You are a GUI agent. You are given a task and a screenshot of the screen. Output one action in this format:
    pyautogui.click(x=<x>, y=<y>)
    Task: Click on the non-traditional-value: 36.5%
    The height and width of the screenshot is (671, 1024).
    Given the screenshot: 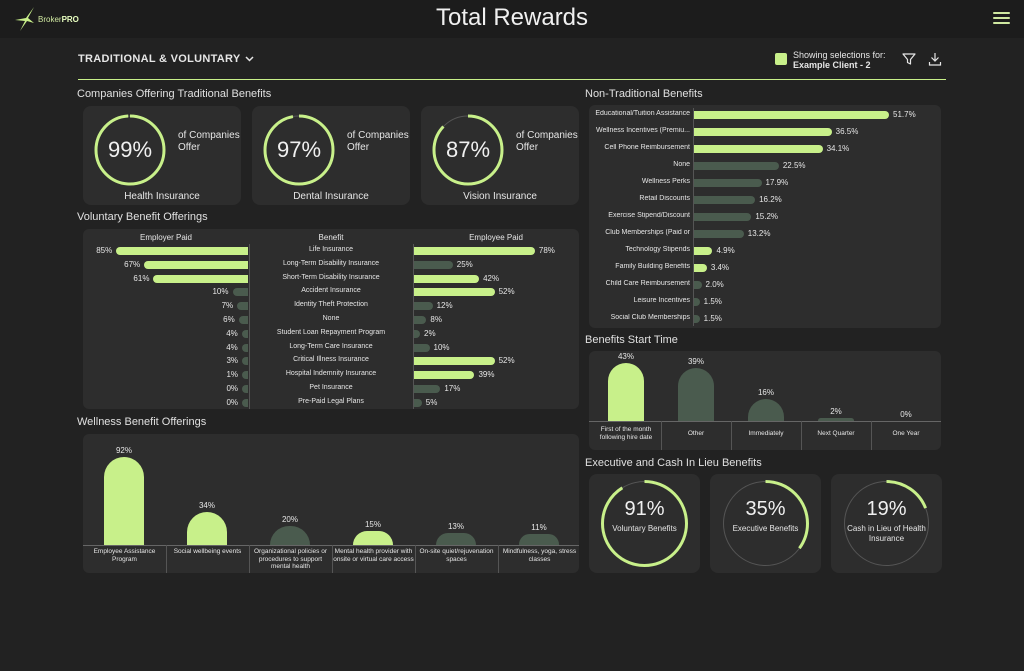 What is the action you would take?
    pyautogui.click(x=847, y=131)
    